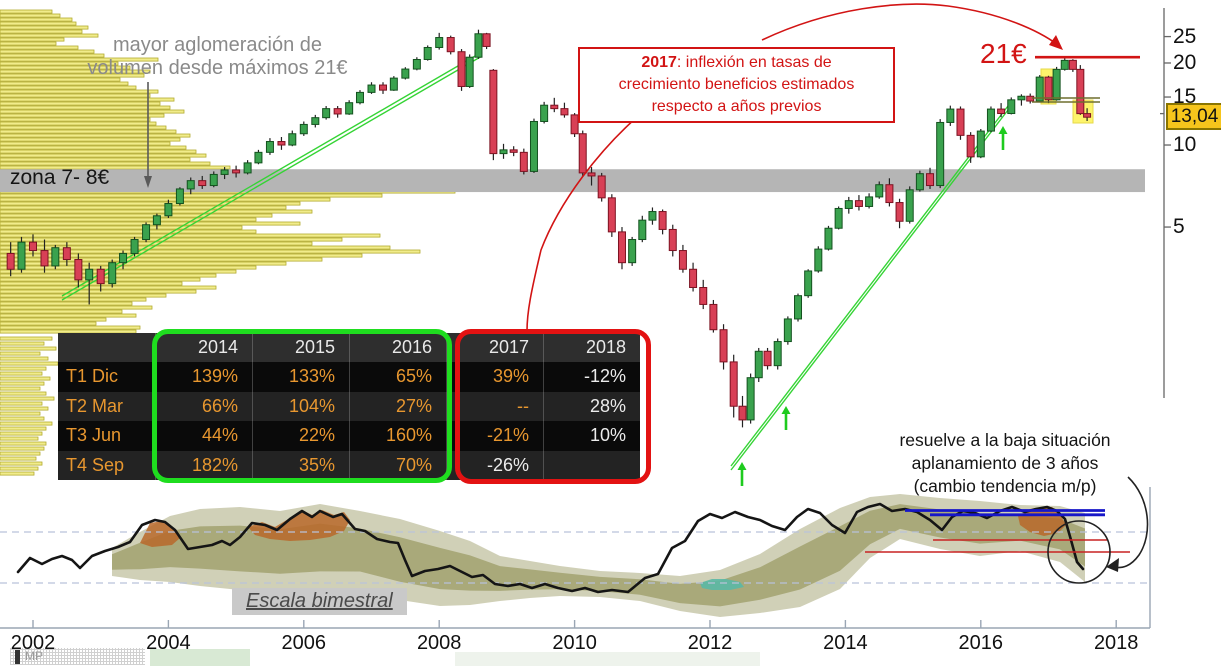 The image size is (1221, 666). What do you see at coordinates (591, 377) in the screenshot?
I see `table-cell: -12%` at bounding box center [591, 377].